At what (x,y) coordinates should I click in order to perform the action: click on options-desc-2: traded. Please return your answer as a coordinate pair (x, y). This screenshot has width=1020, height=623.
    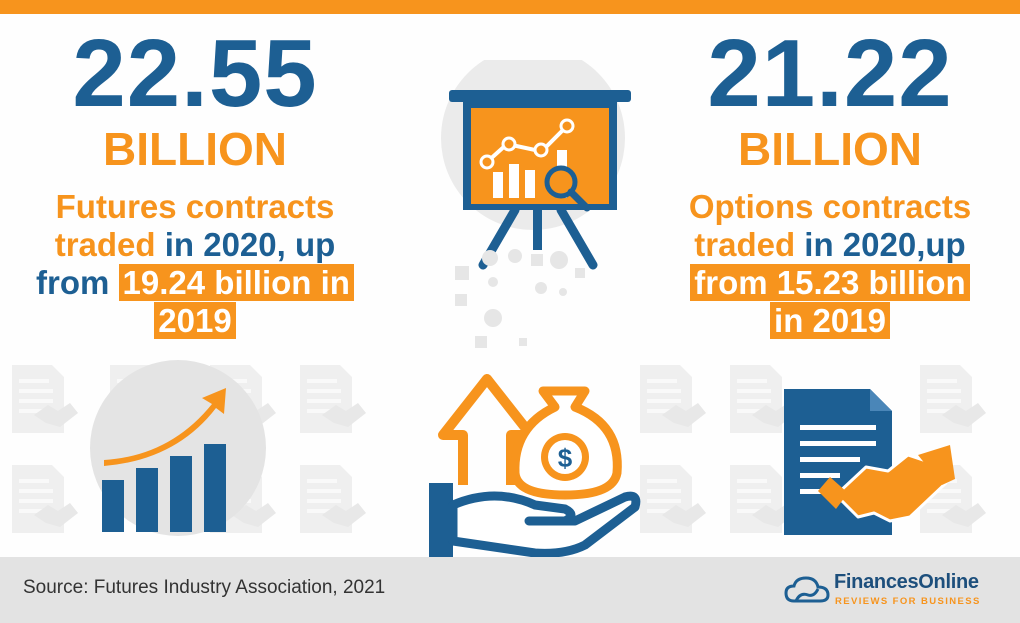
    Looking at the image, I should click on (745, 244).